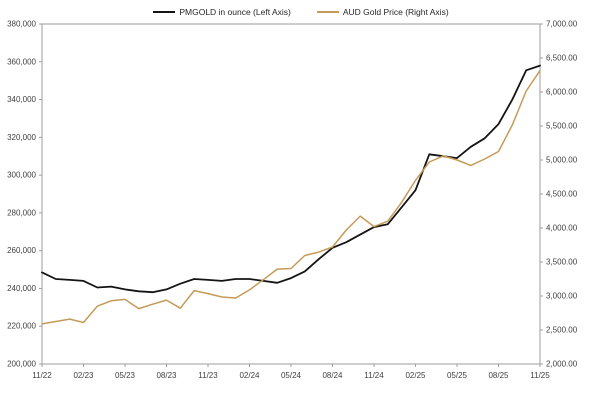  Describe the element at coordinates (166, 375) in the screenshot. I see `x-axis-tick-label: 08/23` at that location.